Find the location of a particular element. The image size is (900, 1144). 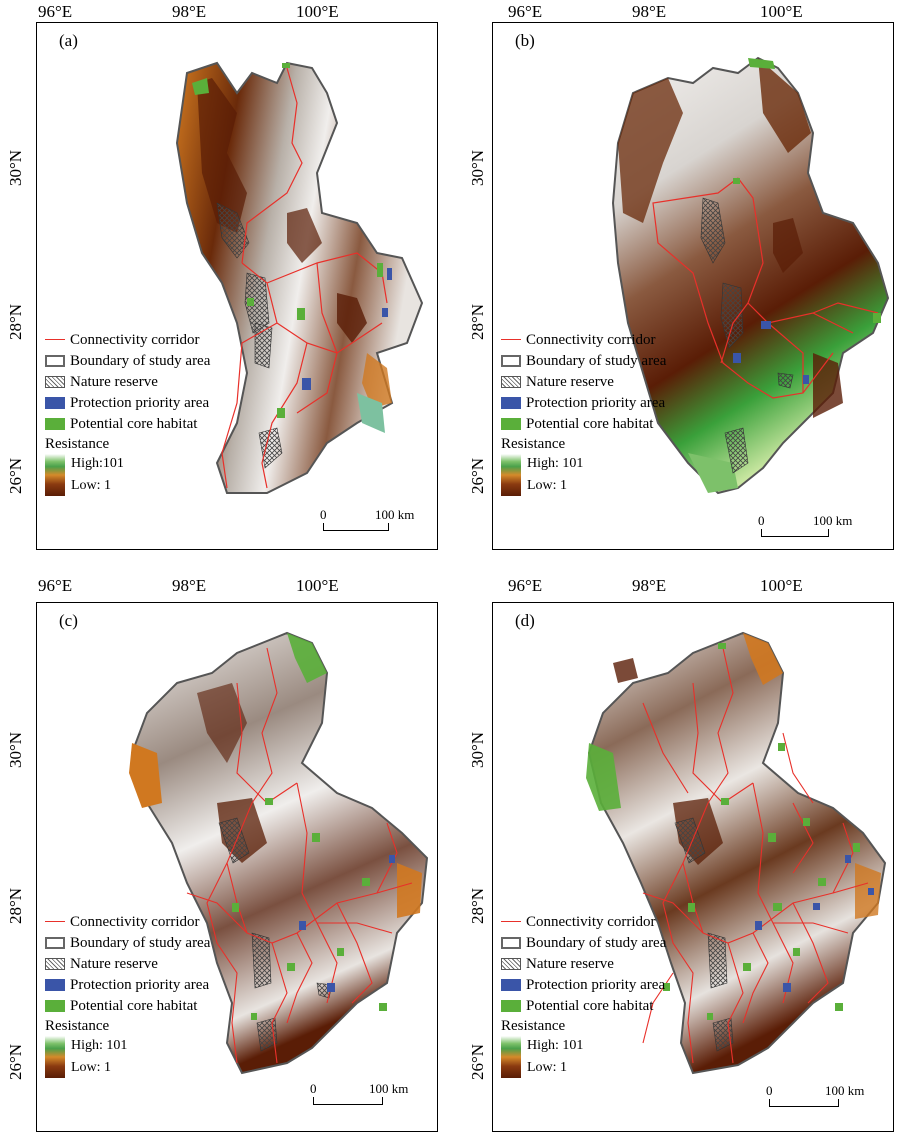

study-area-boundary is located at coordinates (299, 277).